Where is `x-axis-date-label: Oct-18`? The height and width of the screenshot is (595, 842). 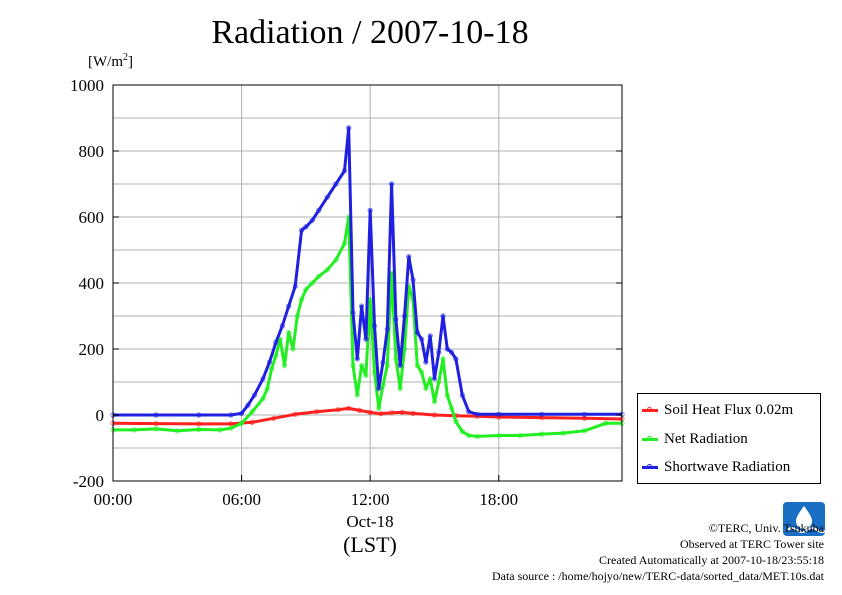
x-axis-date-label: Oct-18 is located at coordinates (370, 521).